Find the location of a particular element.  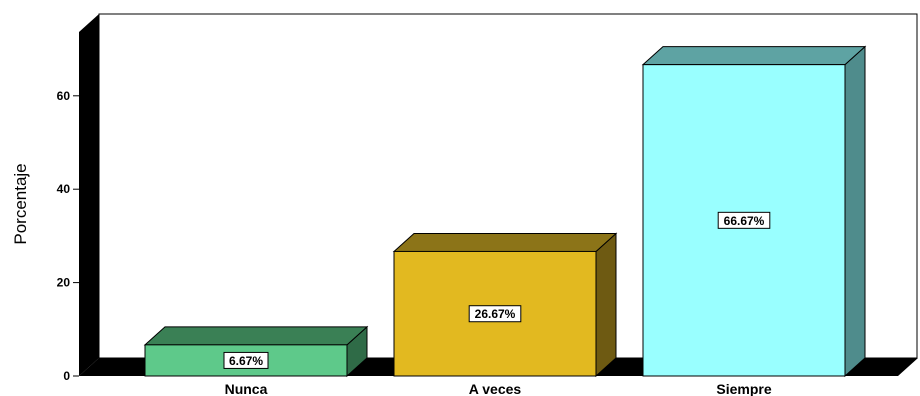

x-axis: Nunca A veces Siempre is located at coordinates (498, 388).